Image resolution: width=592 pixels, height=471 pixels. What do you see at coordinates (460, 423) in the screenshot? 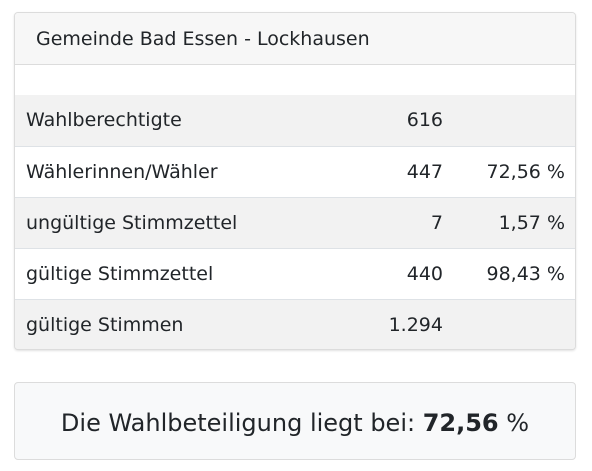
I see `turnout-value: 72,56` at bounding box center [460, 423].